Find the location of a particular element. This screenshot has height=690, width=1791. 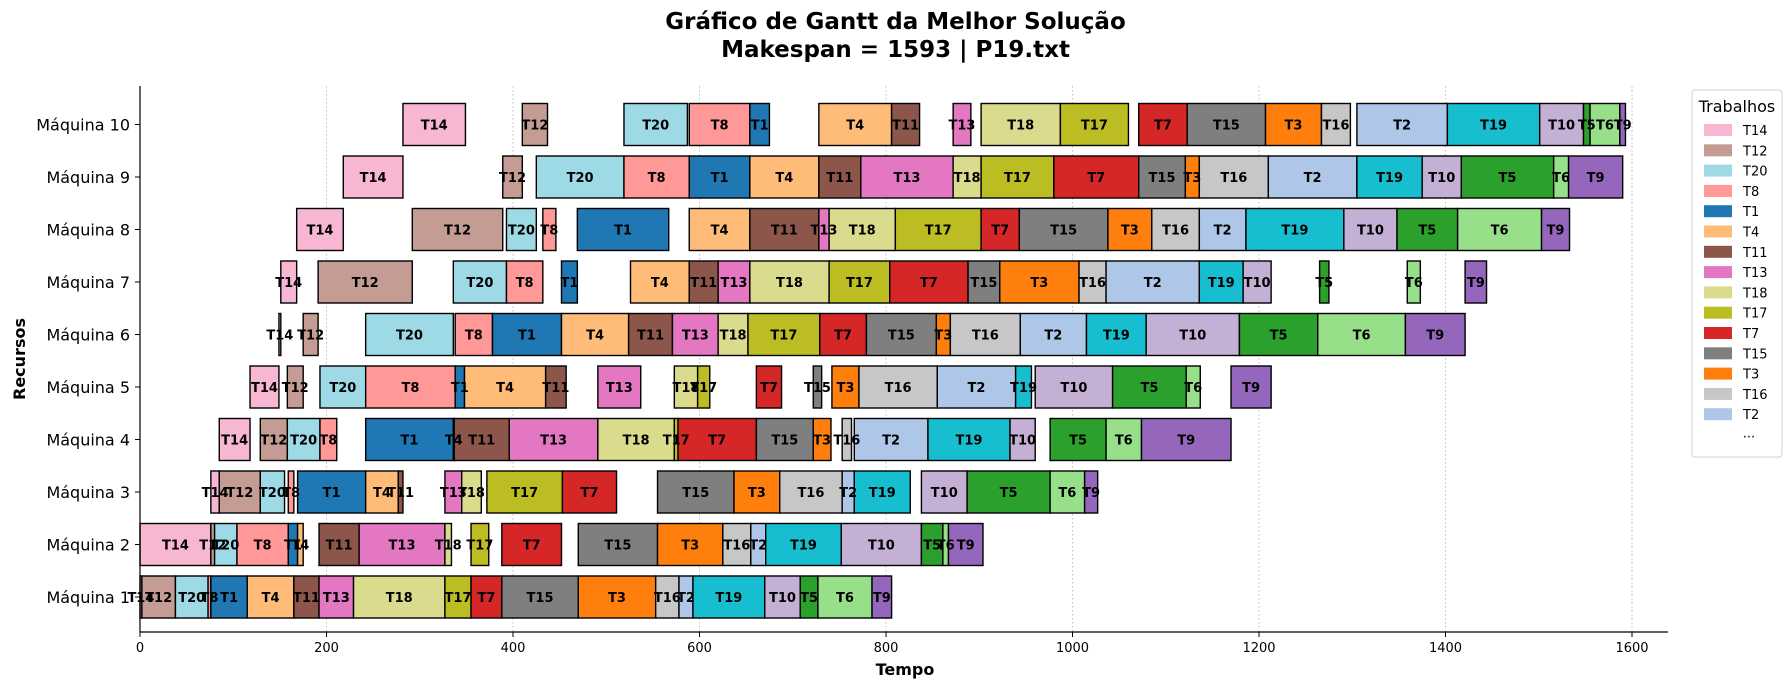

y-tick-label: Máquina 1 is located at coordinates (88, 597).